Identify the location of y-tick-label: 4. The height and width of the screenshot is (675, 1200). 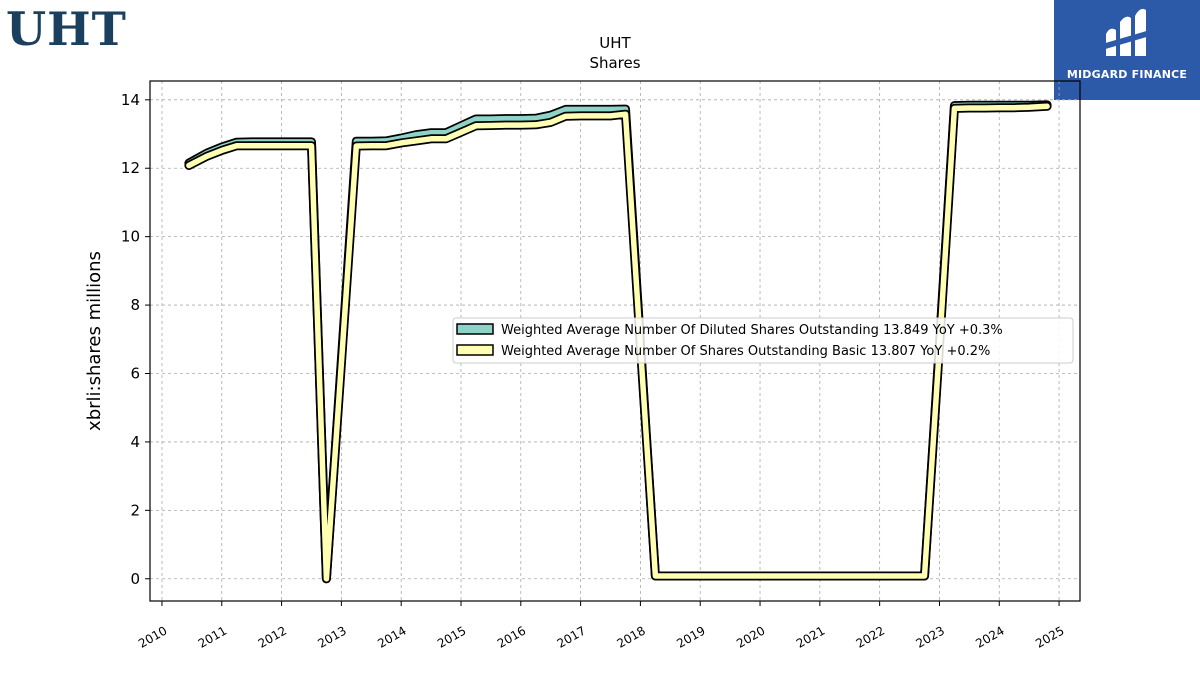
(135, 442).